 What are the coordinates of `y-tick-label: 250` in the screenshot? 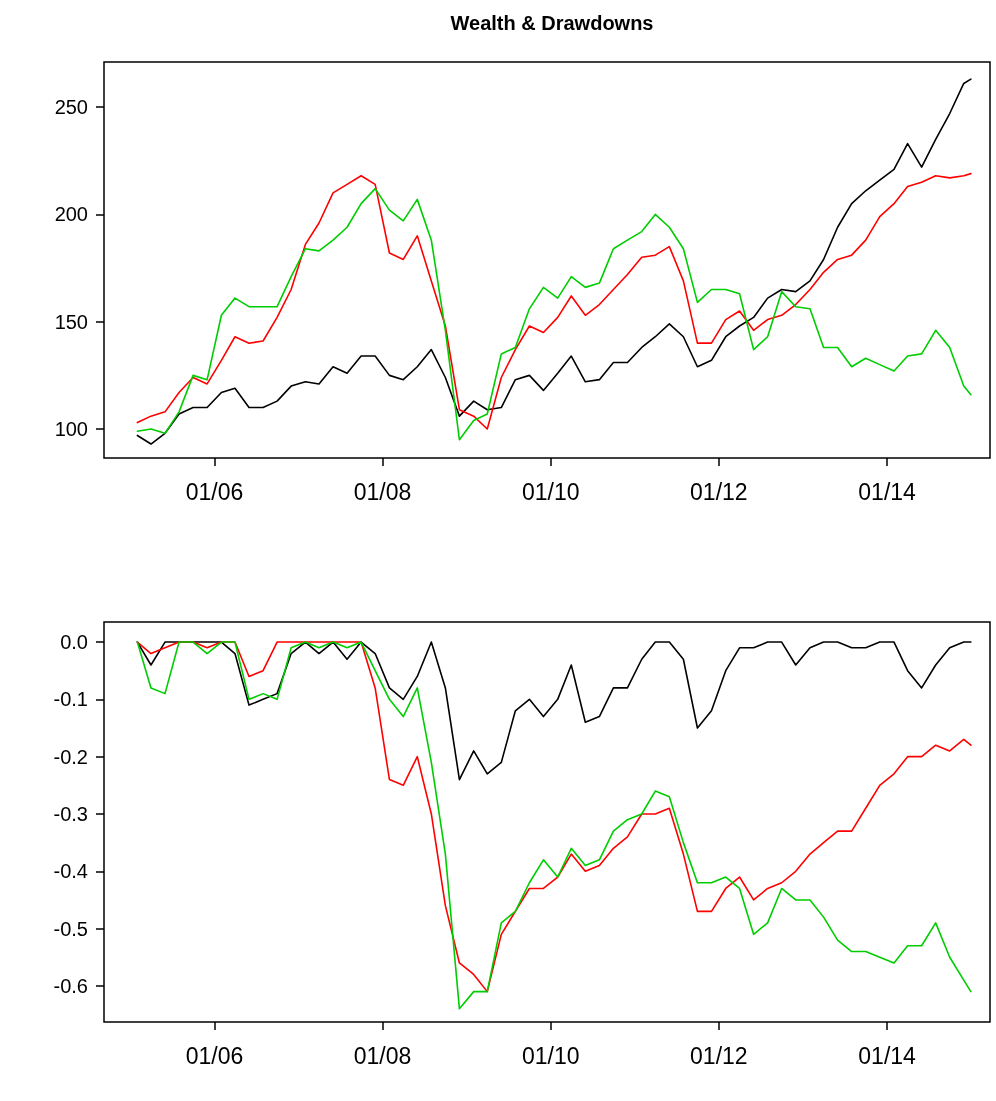 It's located at (71, 107).